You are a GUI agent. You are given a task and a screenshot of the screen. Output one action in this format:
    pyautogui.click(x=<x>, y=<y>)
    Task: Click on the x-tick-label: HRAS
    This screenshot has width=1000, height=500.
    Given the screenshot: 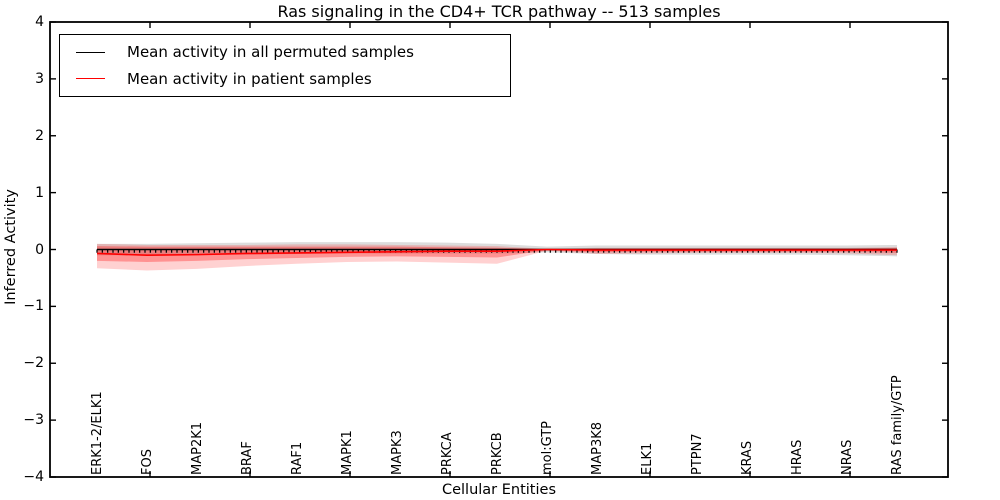 What is the action you would take?
    pyautogui.click(x=797, y=457)
    